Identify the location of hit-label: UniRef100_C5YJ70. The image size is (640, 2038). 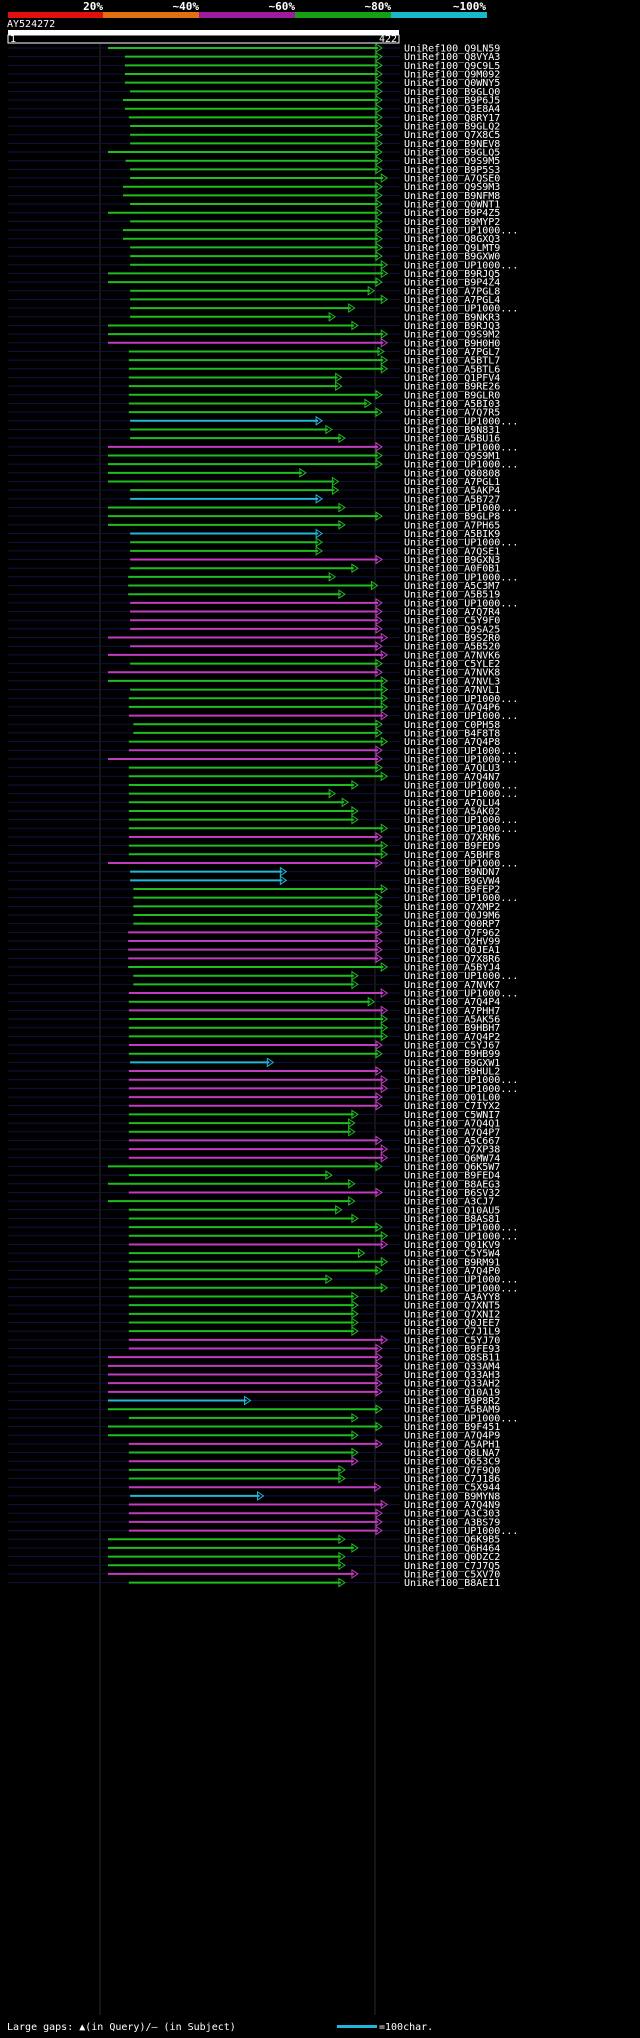
(452, 1340).